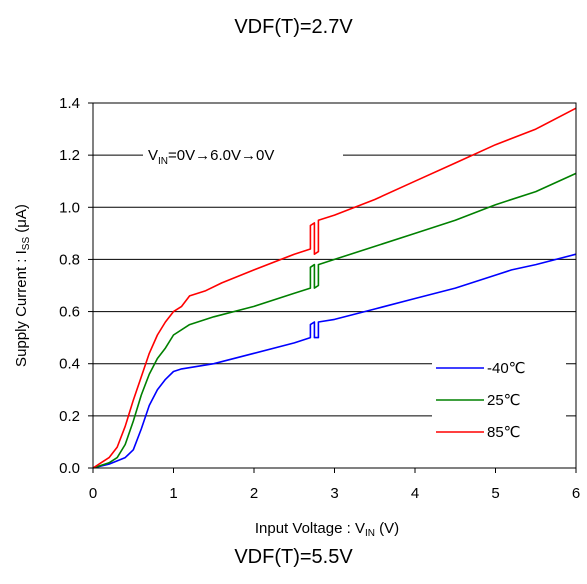 This screenshot has height=584, width=587. Describe the element at coordinates (576, 493) in the screenshot. I see `x-tick-label: 6` at that location.